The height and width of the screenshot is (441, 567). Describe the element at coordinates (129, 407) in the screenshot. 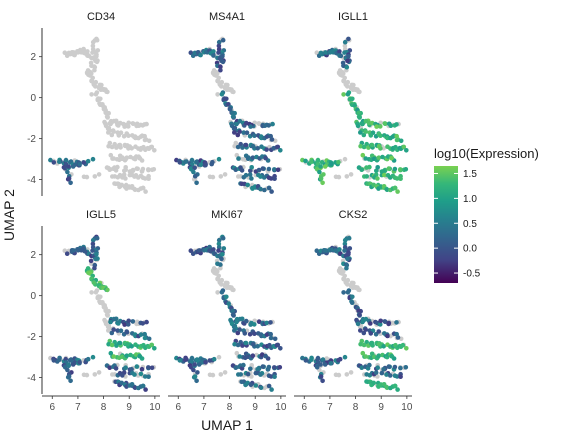

I see `x-tick-label: 9` at that location.